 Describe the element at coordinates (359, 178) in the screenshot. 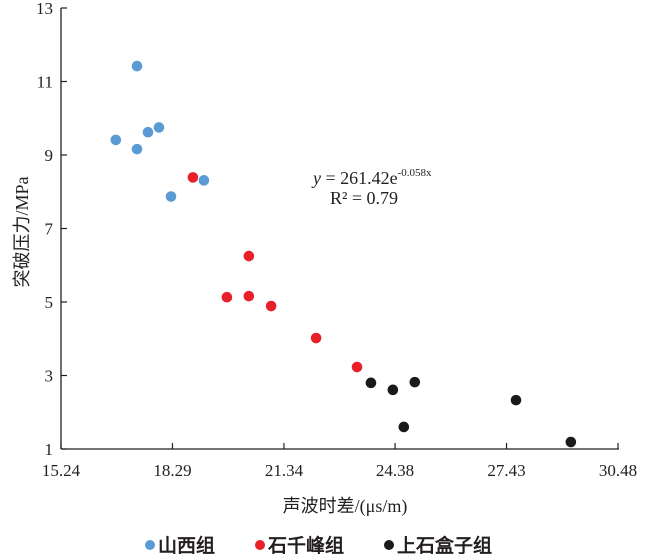

I see `equation-rest: = 261.42e` at that location.